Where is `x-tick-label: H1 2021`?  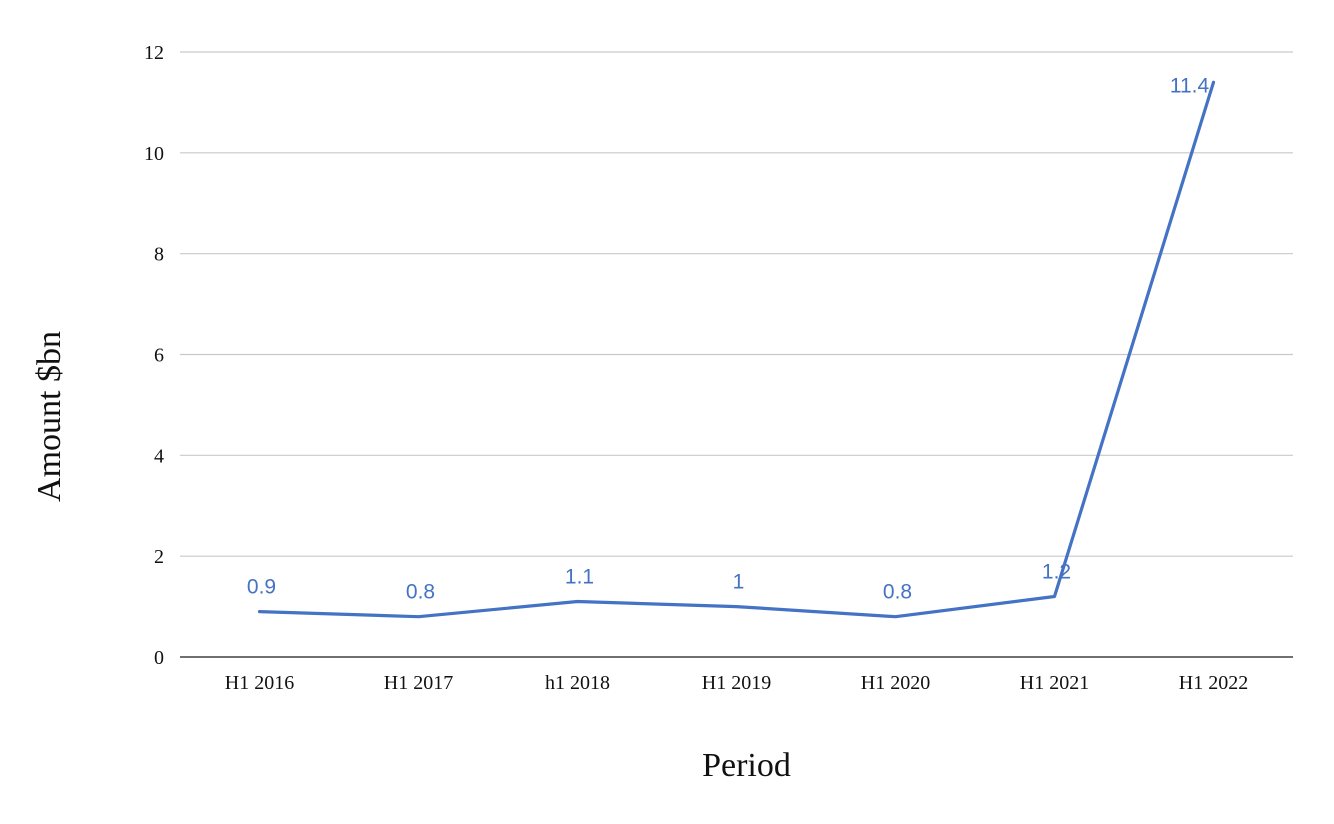
x-tick-label: H1 2021 is located at coordinates (1054, 683).